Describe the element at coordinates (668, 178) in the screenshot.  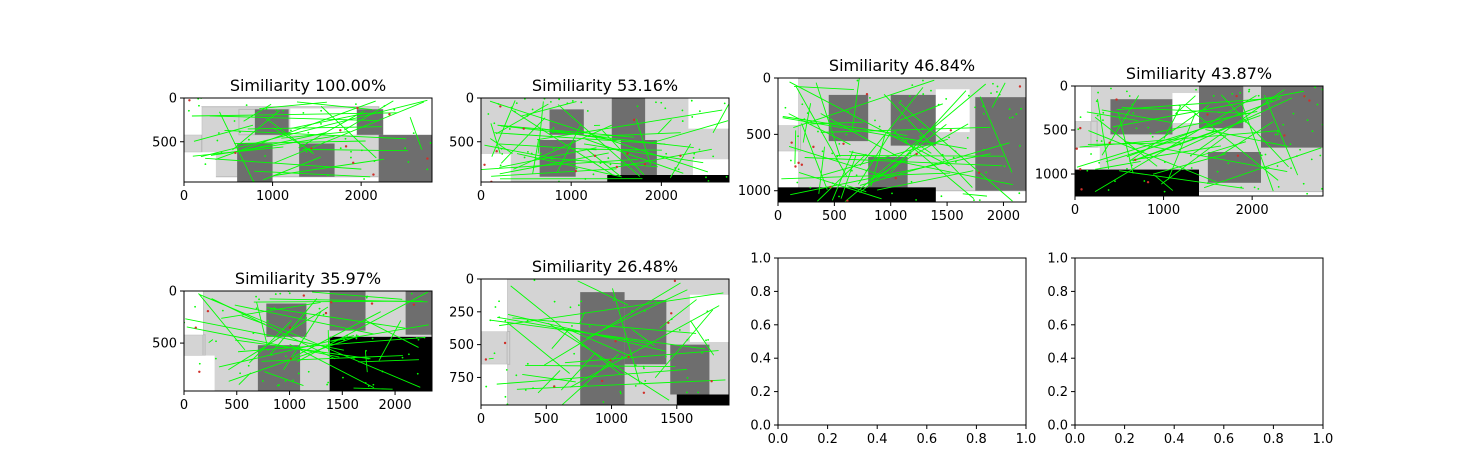
I see `floorplan-void-area` at that location.